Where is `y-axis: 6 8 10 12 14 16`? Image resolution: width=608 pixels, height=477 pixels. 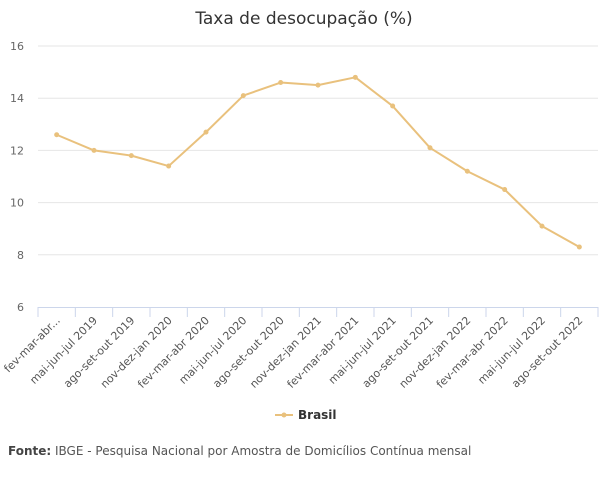 y-axis: 6 8 10 12 14 16 is located at coordinates (17, 177).